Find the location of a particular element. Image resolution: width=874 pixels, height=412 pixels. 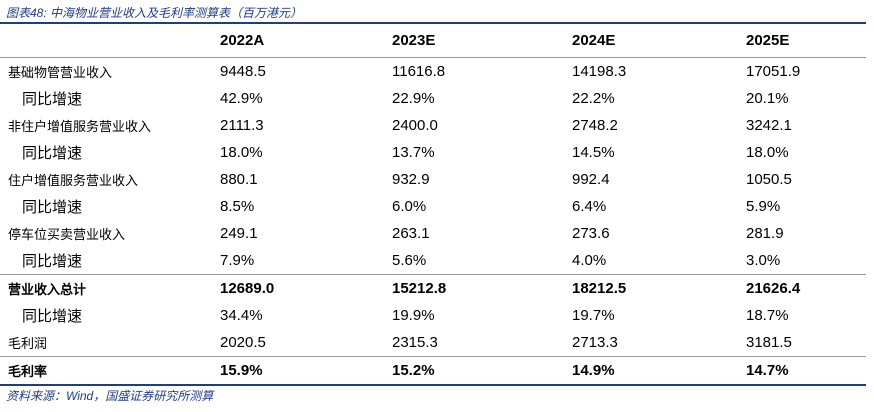

cell: 273.6 is located at coordinates (591, 233).